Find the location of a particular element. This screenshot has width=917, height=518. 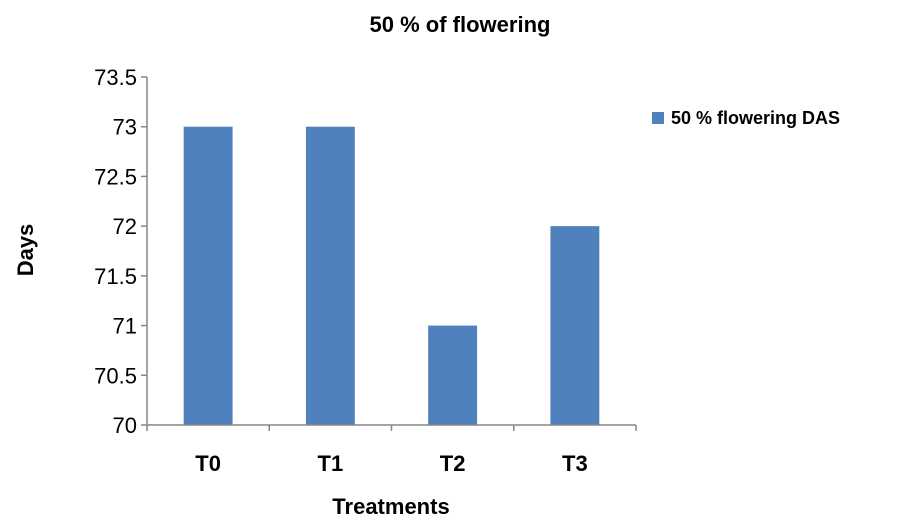

x-tick-label: T1 is located at coordinates (331, 463).